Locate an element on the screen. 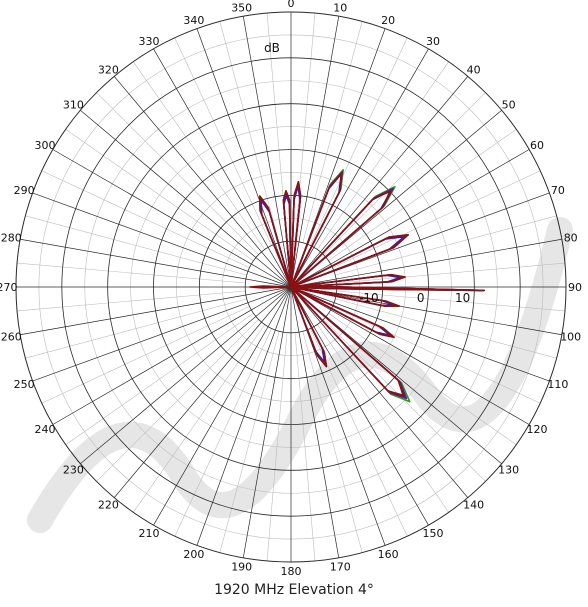 The image size is (588, 607). angle-tick-label: 300 is located at coordinates (45, 145).